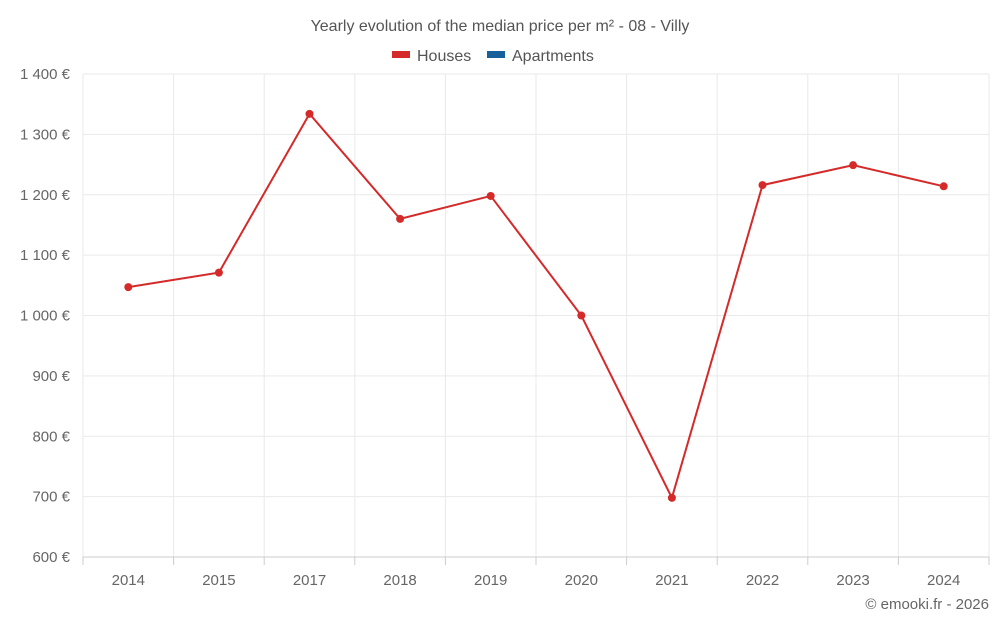 This screenshot has height=625, width=1000. I want to click on legend-label-apartments: Apartments, so click(553, 56).